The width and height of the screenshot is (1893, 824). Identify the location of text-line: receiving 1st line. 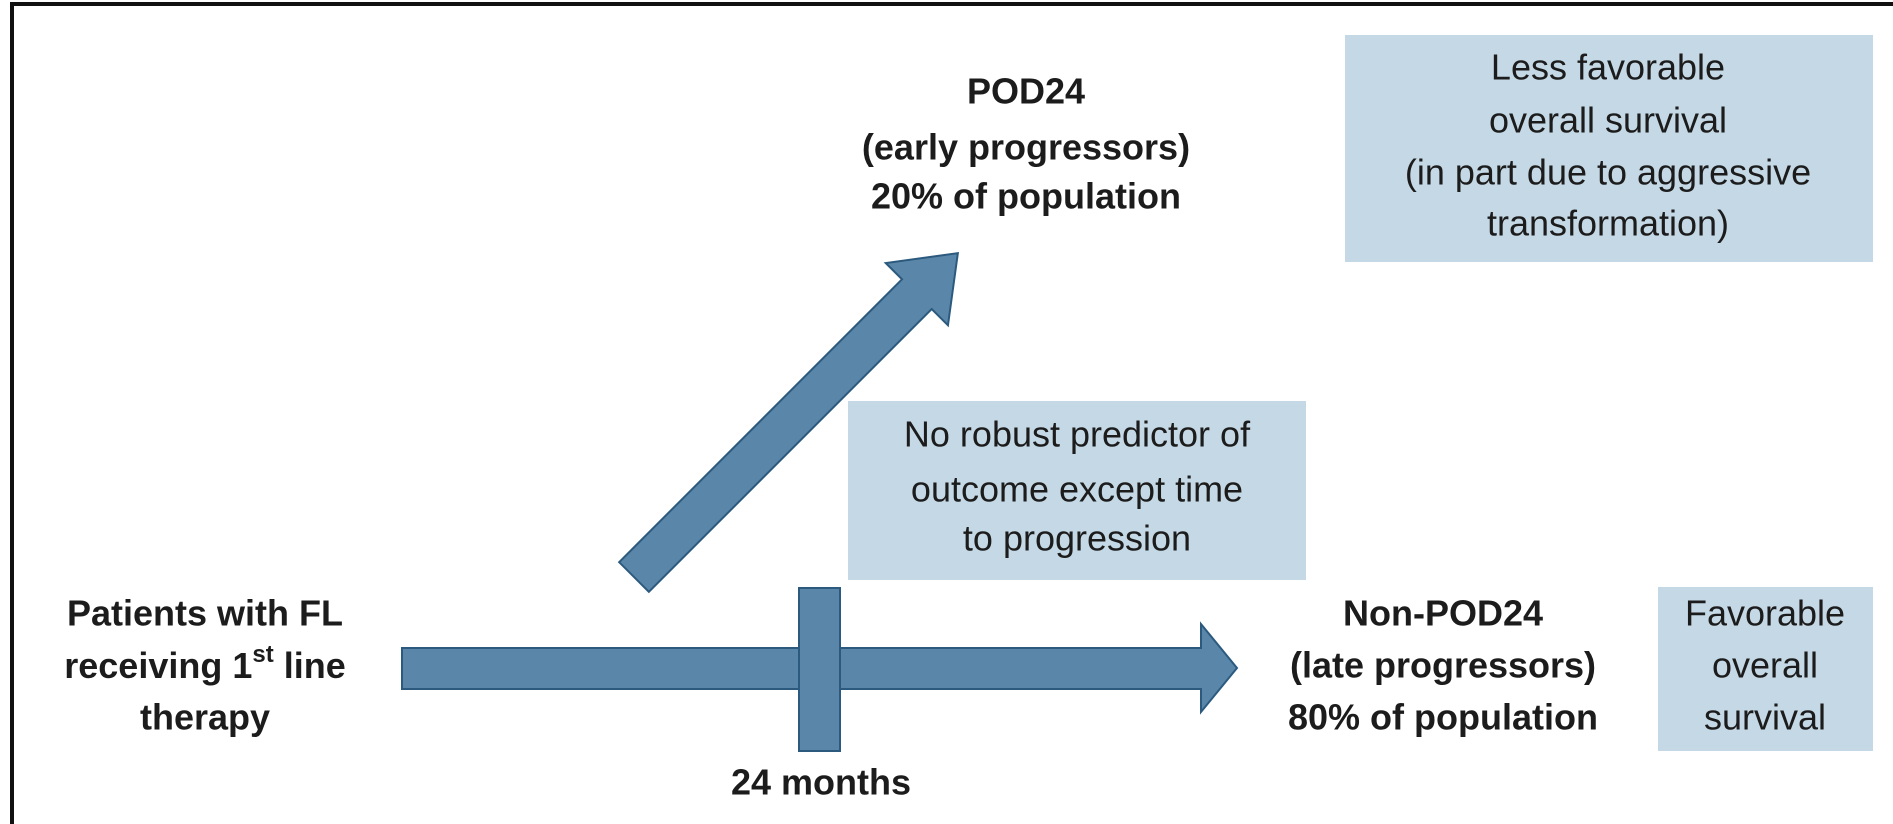
(204, 663).